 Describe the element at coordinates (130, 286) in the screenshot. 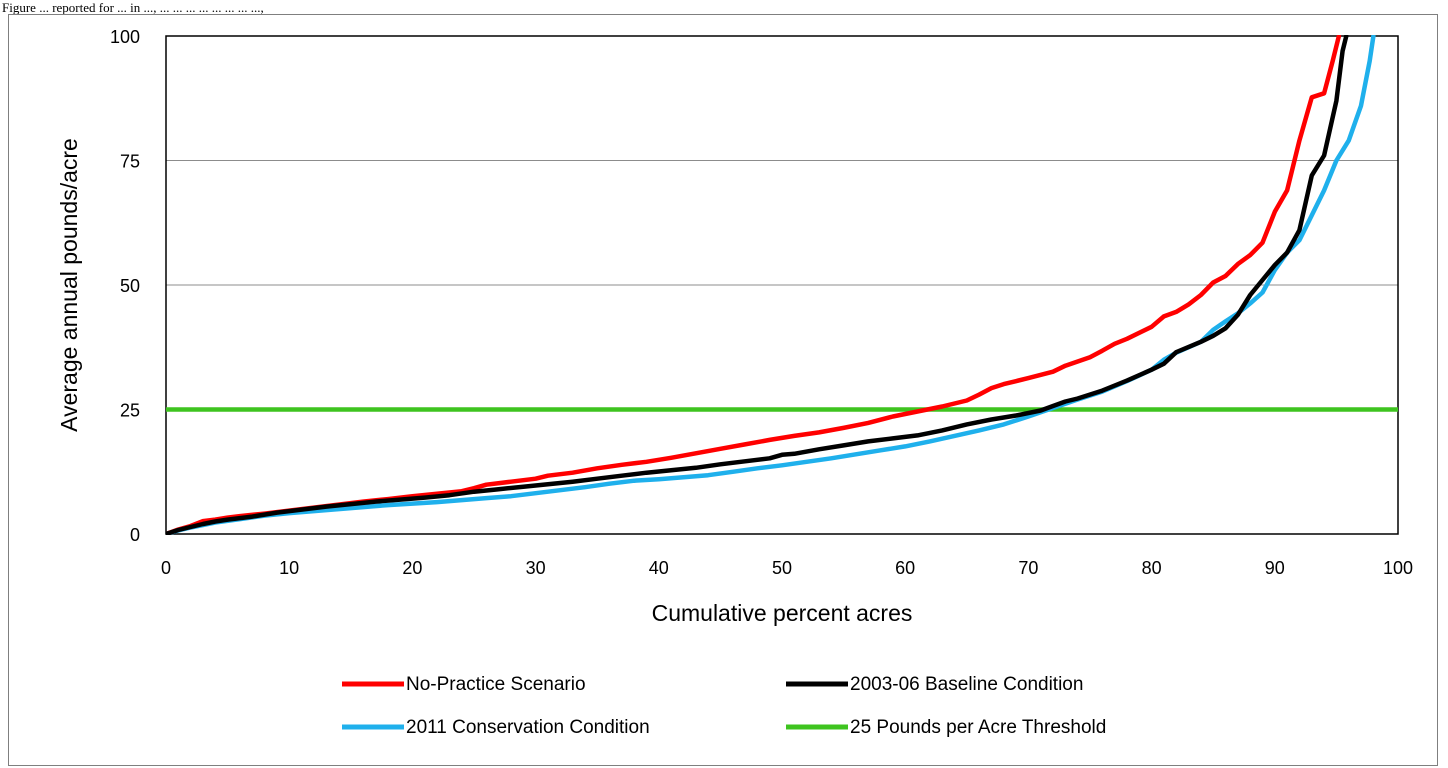

I see `y-tick-label: 50` at that location.